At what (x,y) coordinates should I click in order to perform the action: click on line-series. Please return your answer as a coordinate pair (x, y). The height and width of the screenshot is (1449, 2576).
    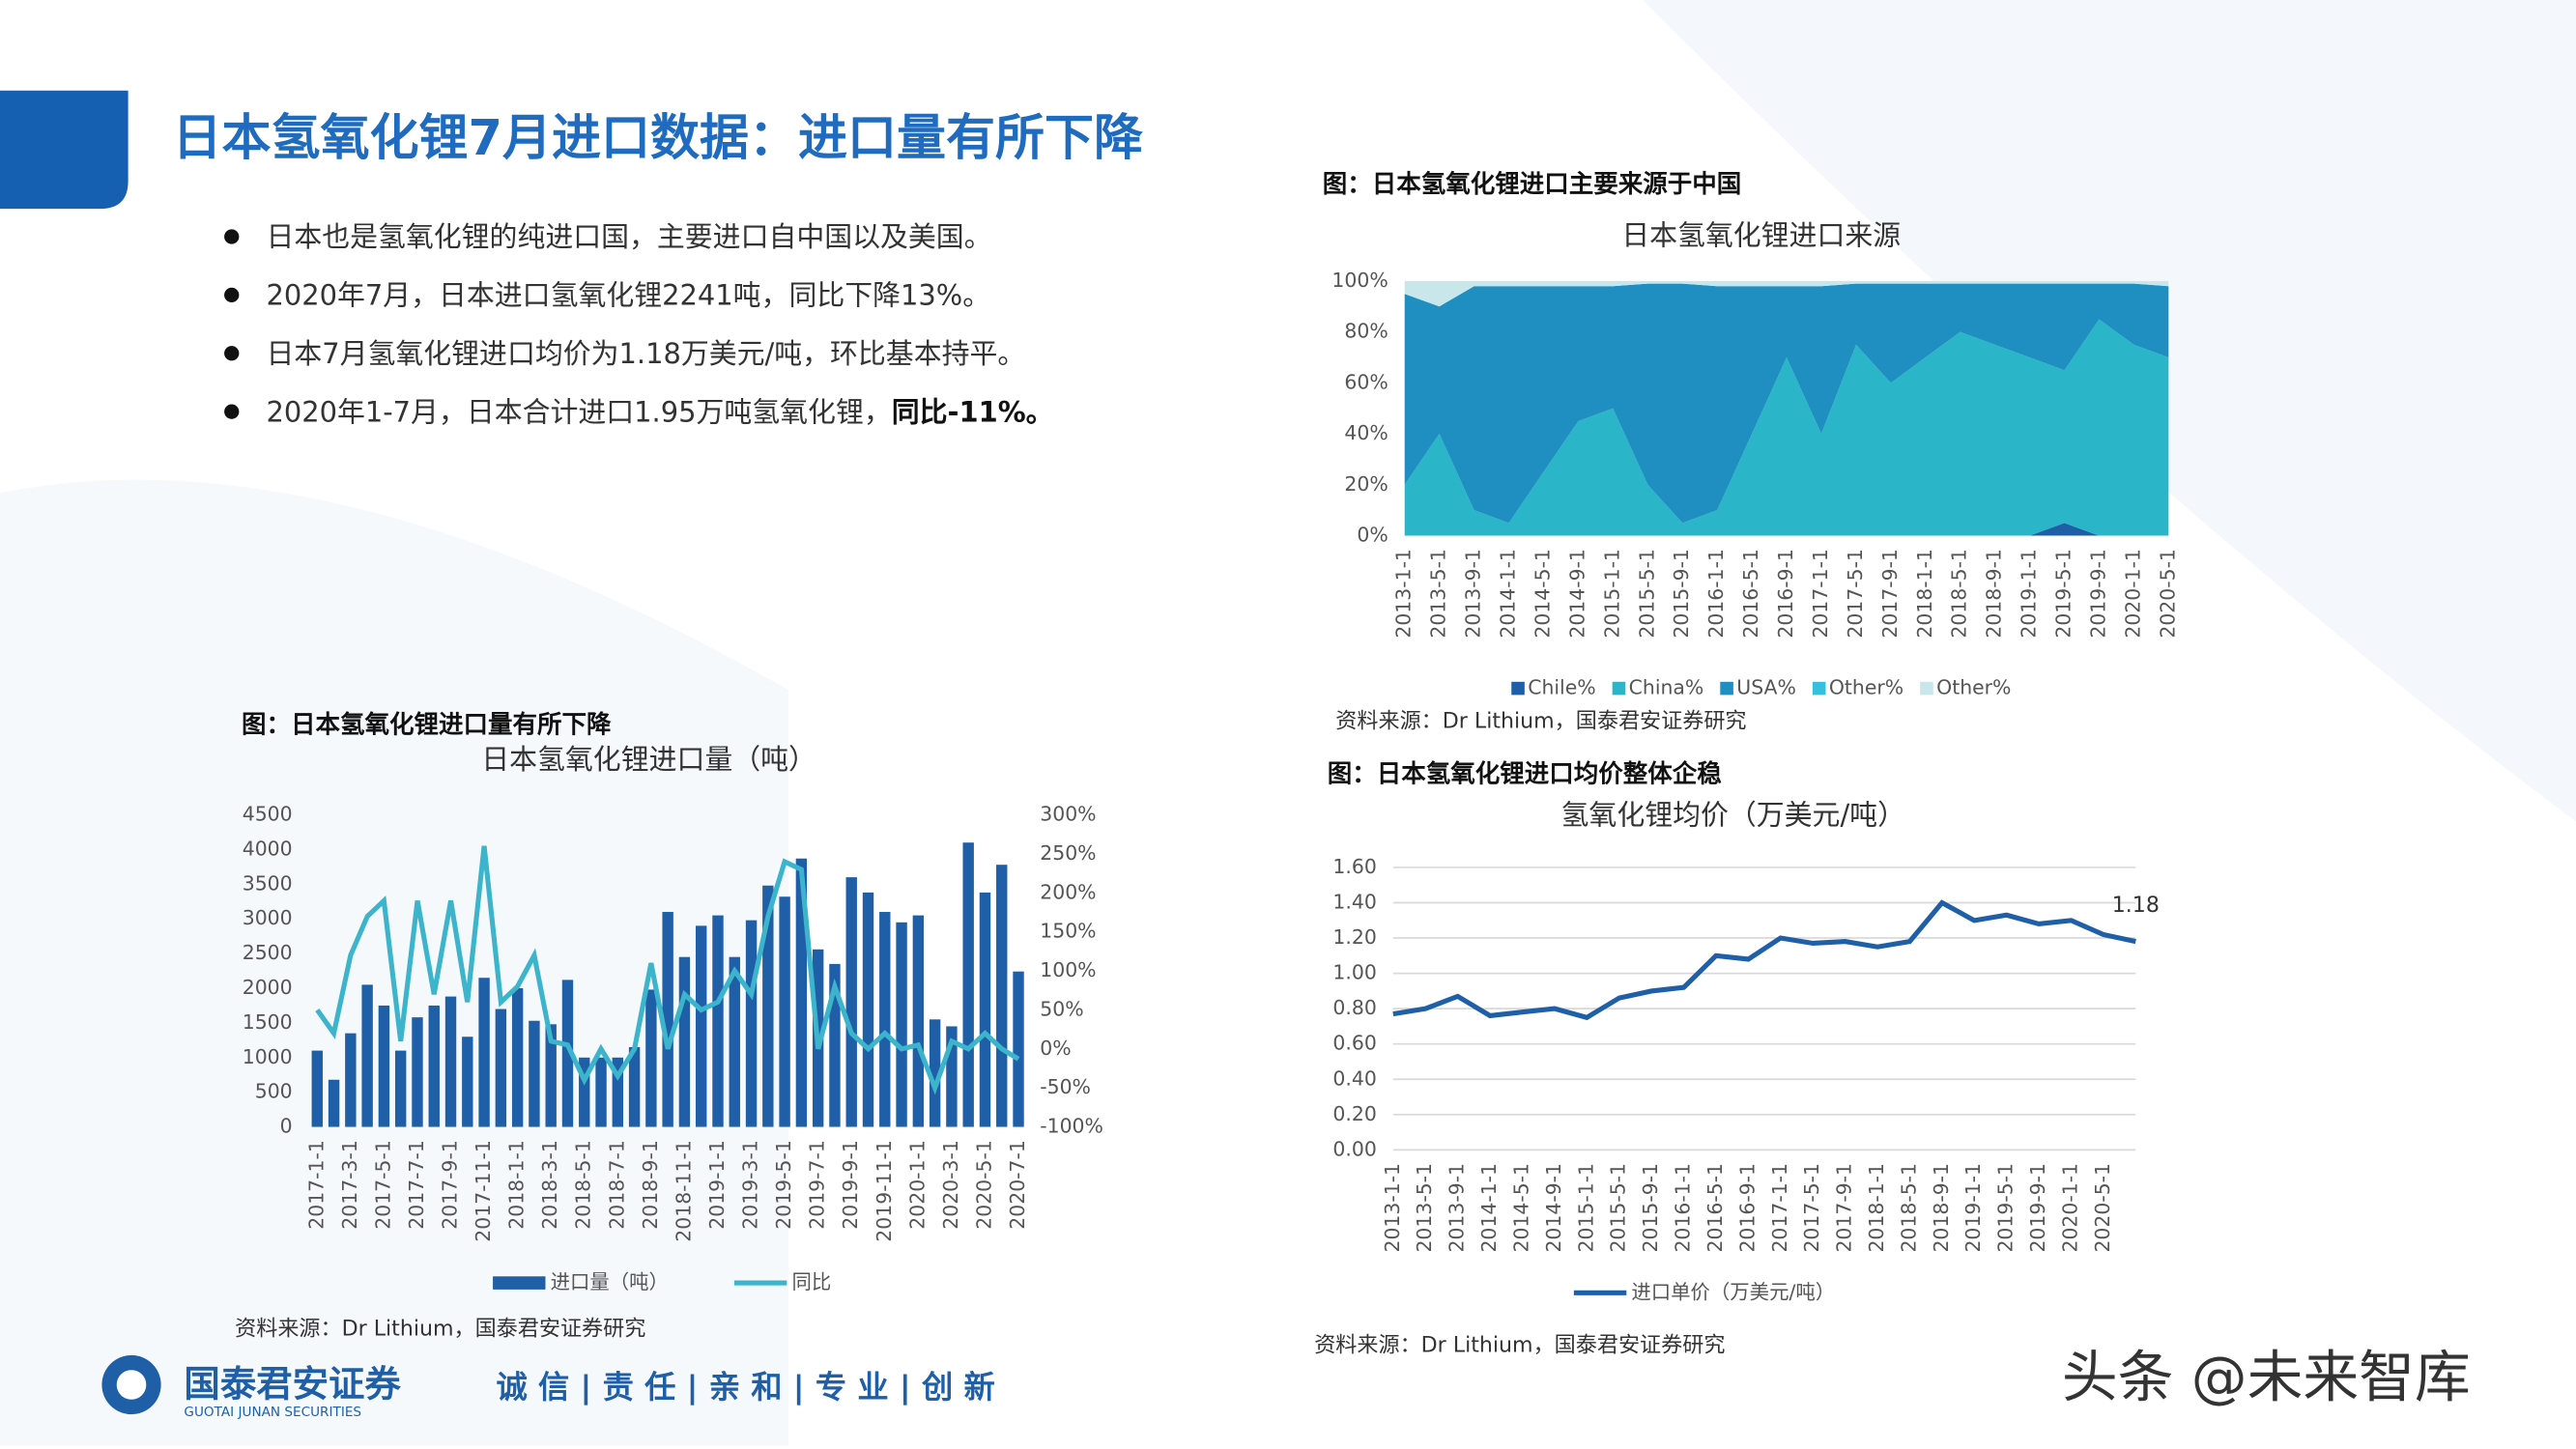
    Looking at the image, I should click on (667, 970).